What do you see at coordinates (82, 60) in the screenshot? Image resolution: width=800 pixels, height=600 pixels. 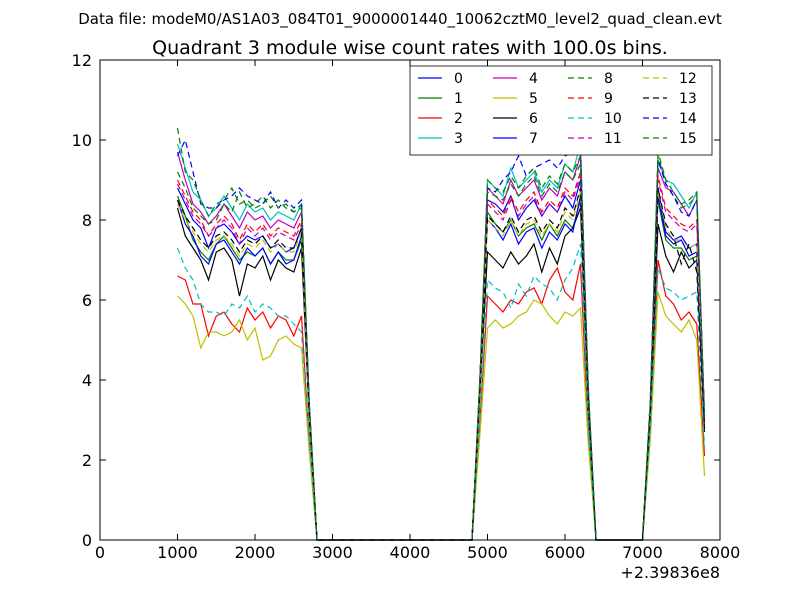 I see `y-tick-label: 12` at bounding box center [82, 60].